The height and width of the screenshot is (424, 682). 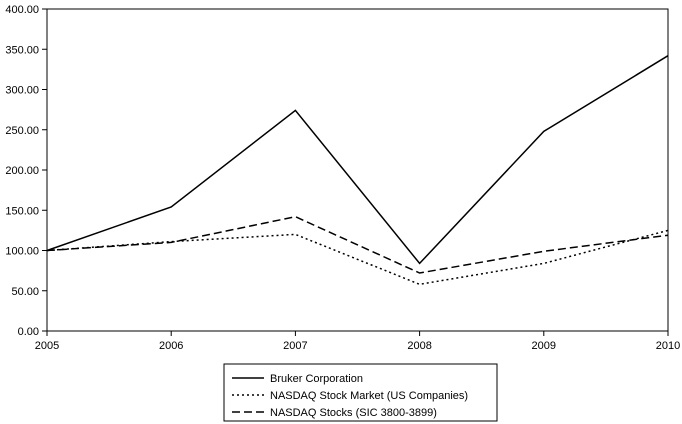 What do you see at coordinates (668, 346) in the screenshot?
I see `x-tick-label: 2010` at bounding box center [668, 346].